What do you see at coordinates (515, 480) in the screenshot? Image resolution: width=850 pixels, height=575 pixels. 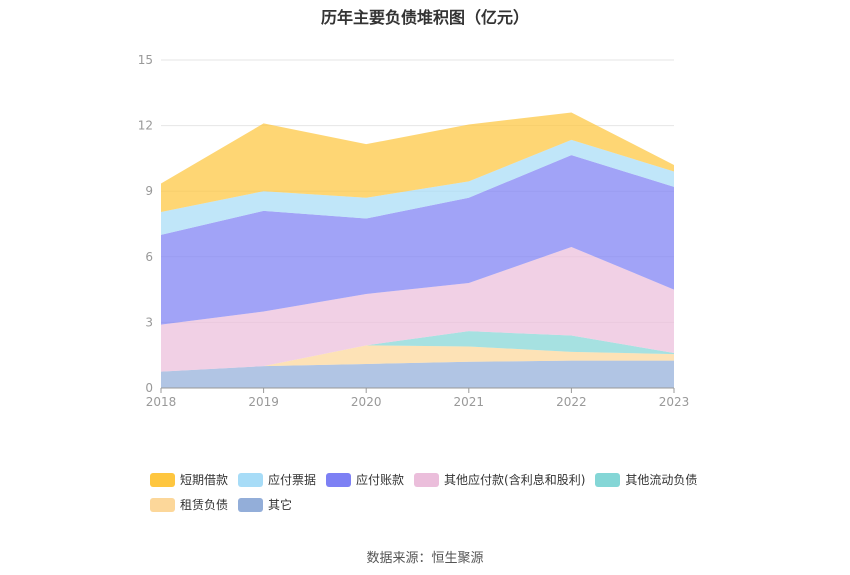 I see `legend-label: 其他应付款(含利息和股利)` at bounding box center [515, 480].